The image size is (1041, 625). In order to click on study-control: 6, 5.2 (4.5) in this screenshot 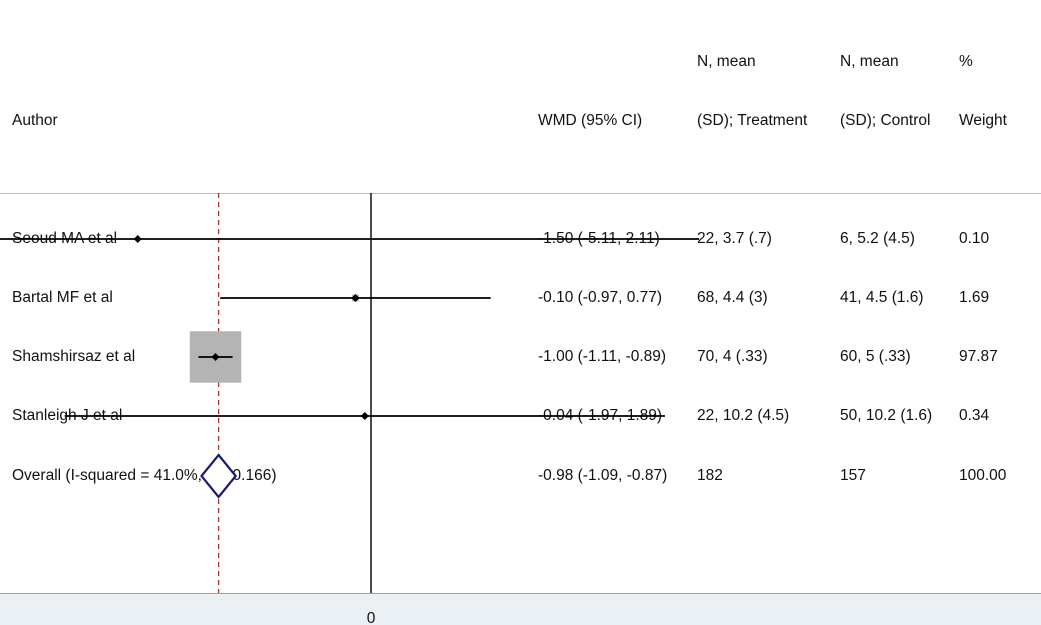, I will do `click(877, 238)`.